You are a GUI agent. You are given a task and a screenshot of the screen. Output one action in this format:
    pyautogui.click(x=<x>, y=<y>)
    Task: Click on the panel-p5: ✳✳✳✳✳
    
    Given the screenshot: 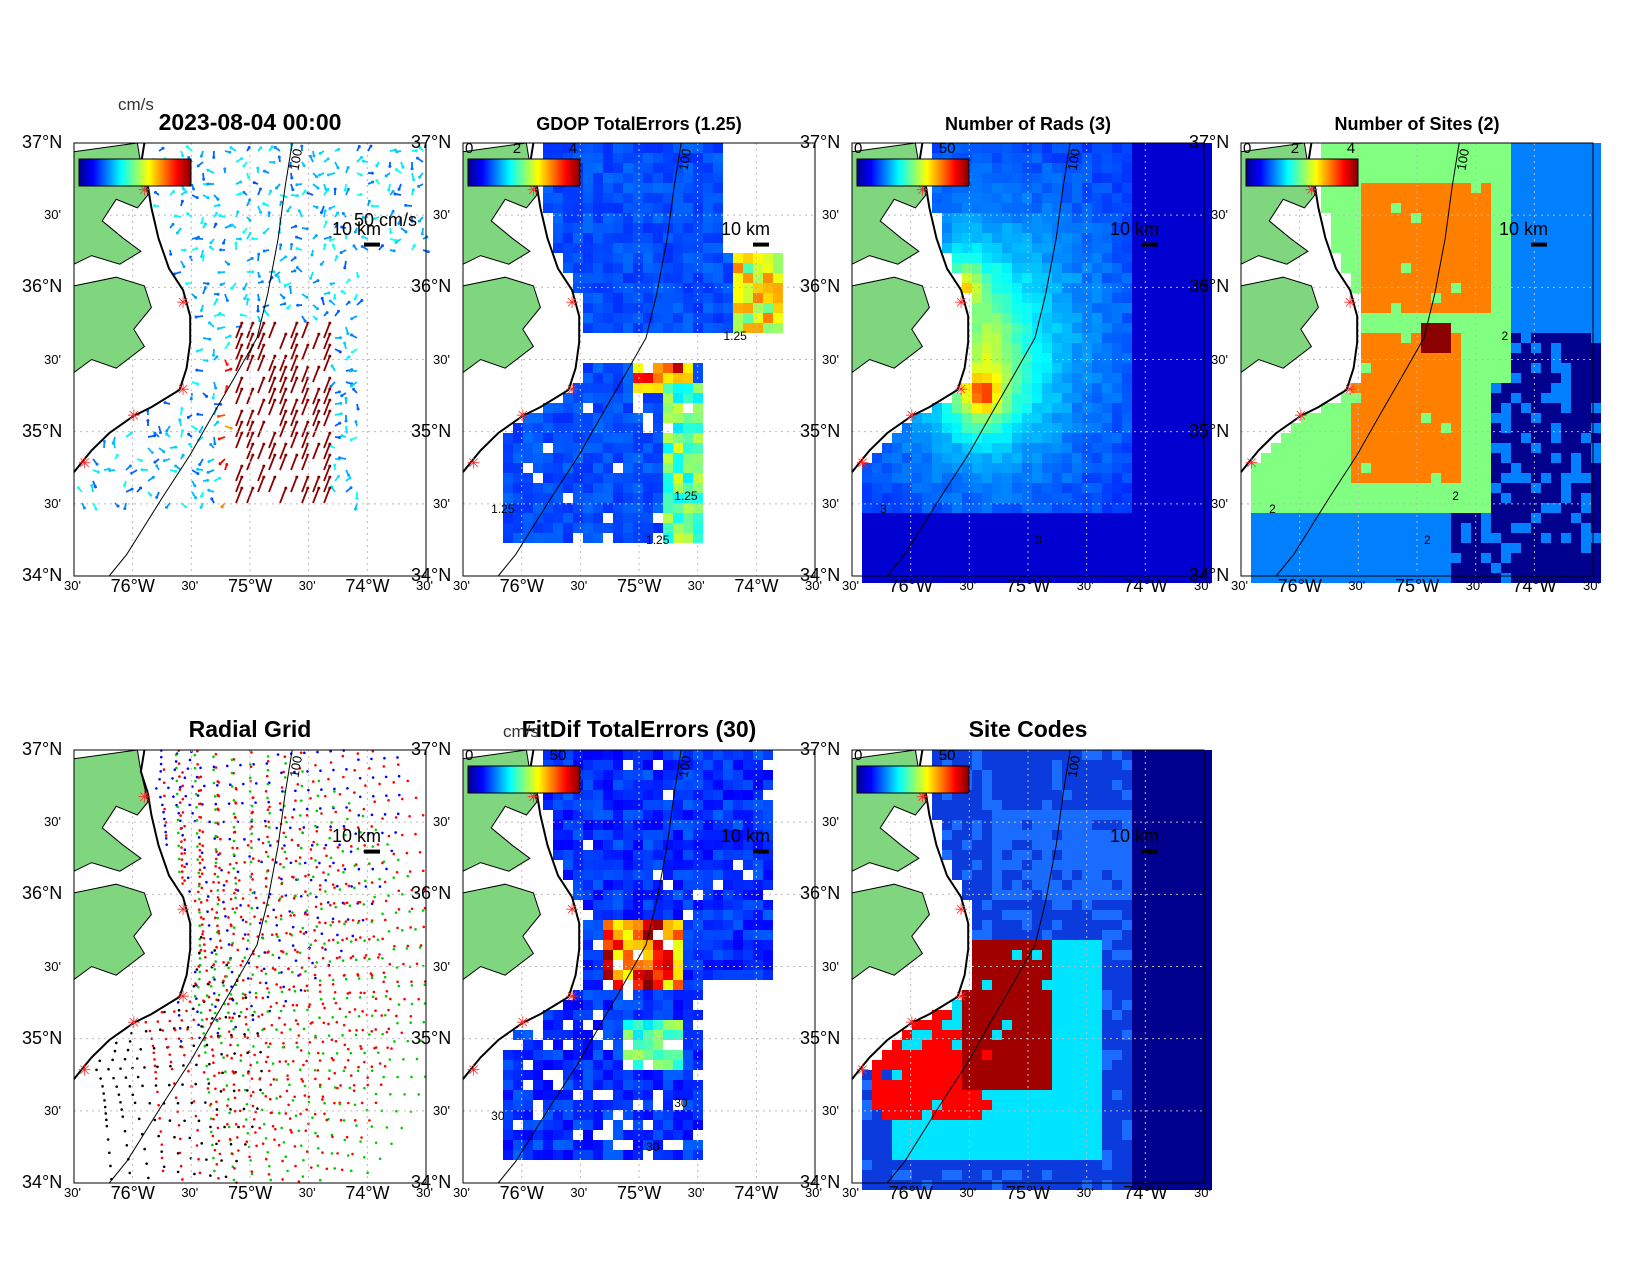 What is the action you would take?
    pyautogui.click(x=250, y=966)
    